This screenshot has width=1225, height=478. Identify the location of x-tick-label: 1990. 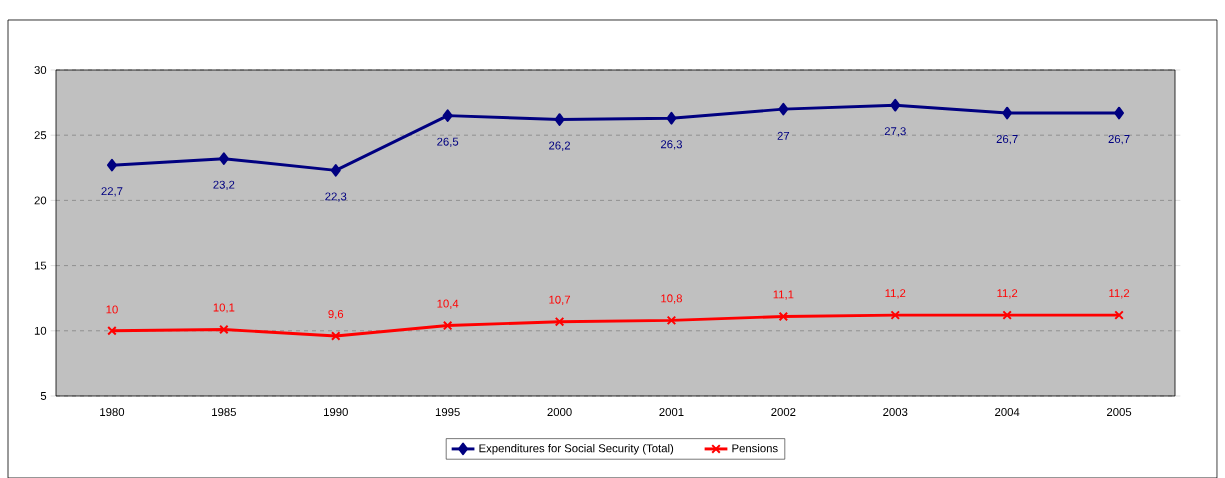
(336, 411).